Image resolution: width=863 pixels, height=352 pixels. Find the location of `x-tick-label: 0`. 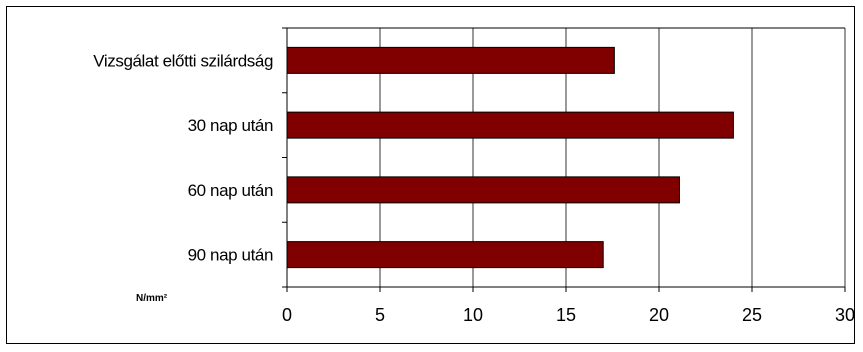

x-tick-label: 0 is located at coordinates (287, 315).